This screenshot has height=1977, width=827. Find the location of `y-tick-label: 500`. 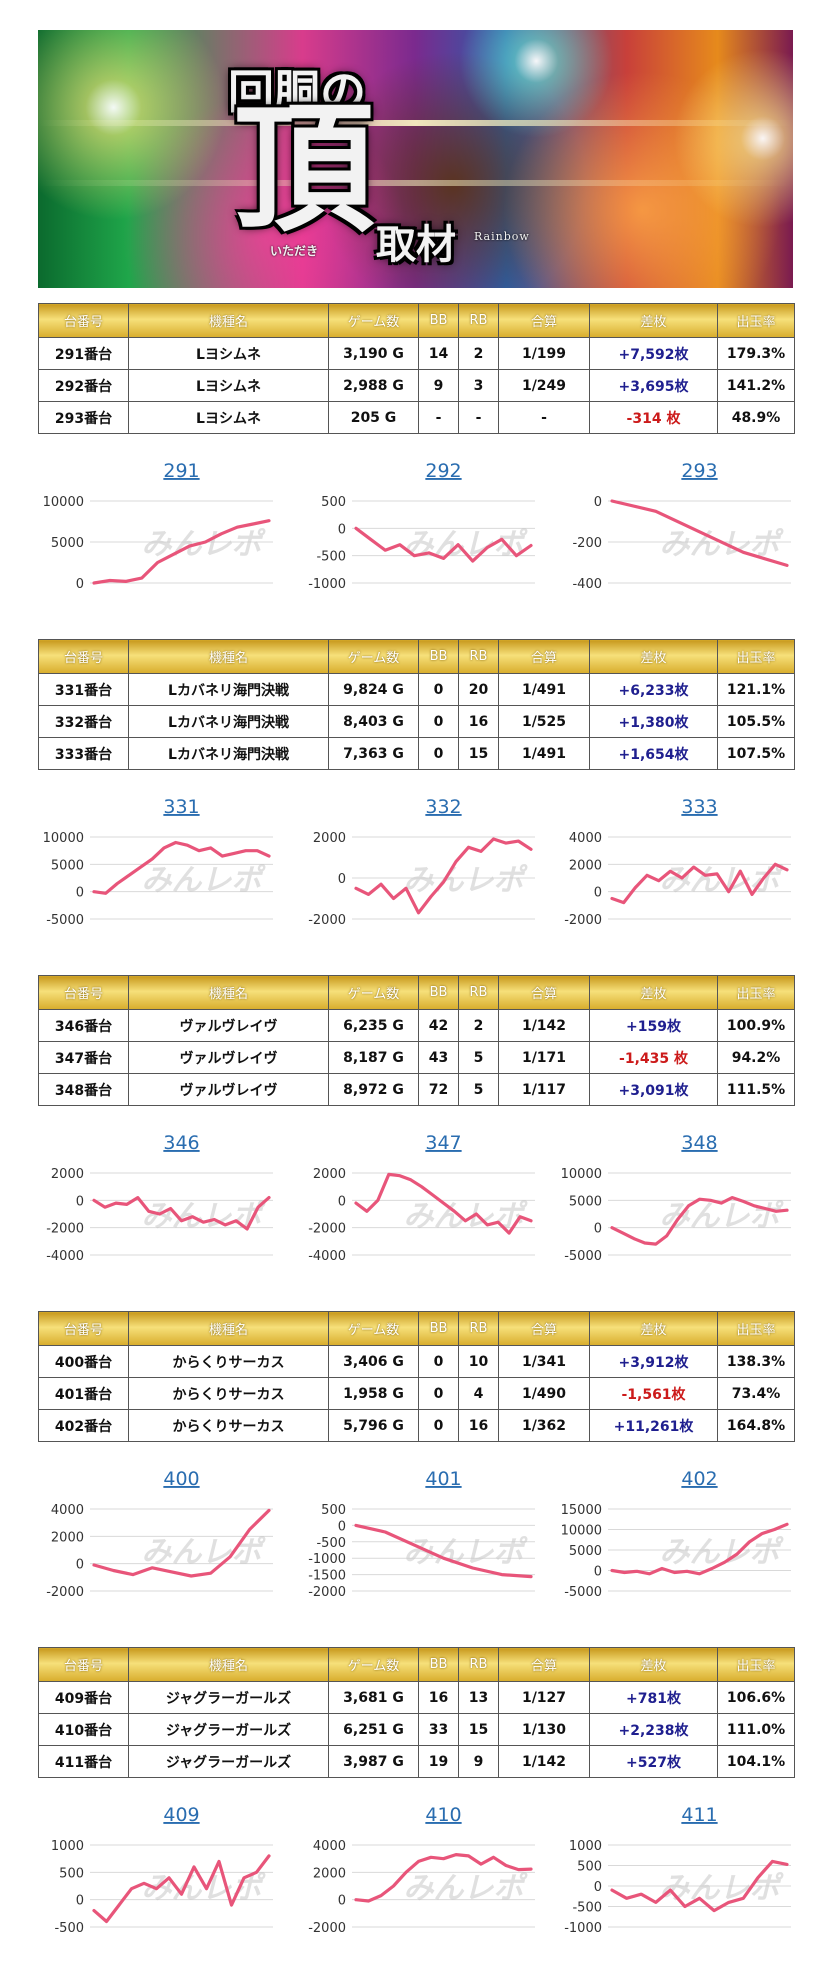

y-tick-label: 500 is located at coordinates (589, 1867).